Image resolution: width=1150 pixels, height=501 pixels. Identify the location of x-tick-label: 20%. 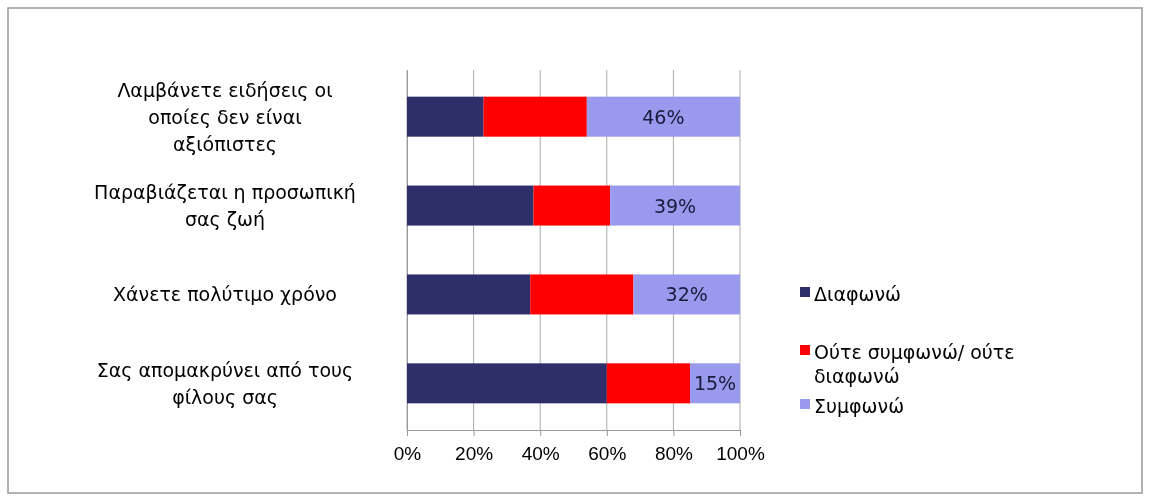
(474, 453).